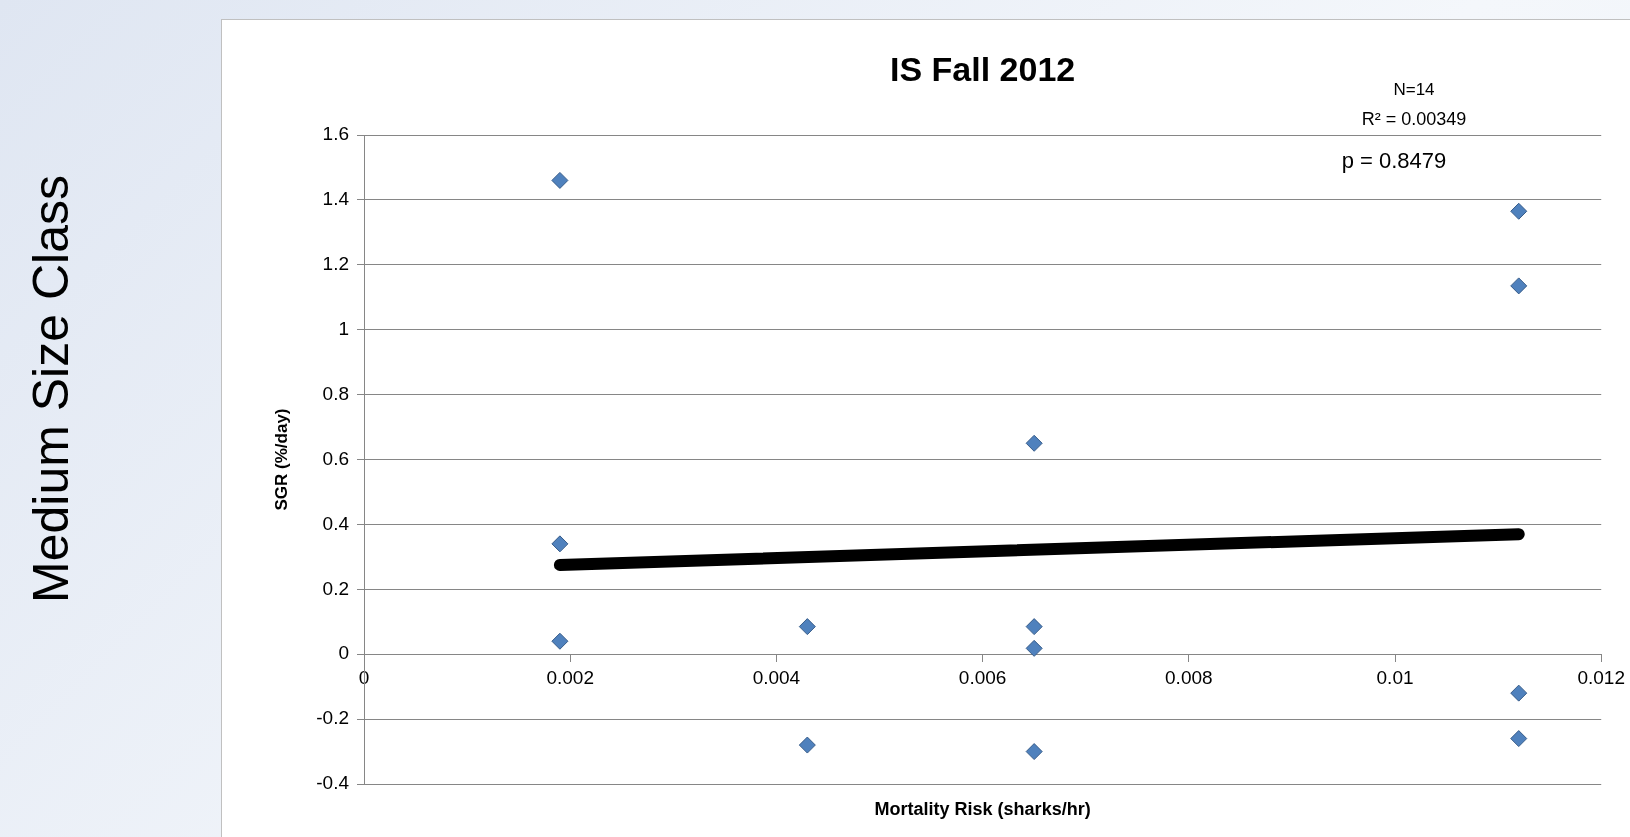  Describe the element at coordinates (1189, 677) in the screenshot. I see `x-tick-label: 0.008` at that location.